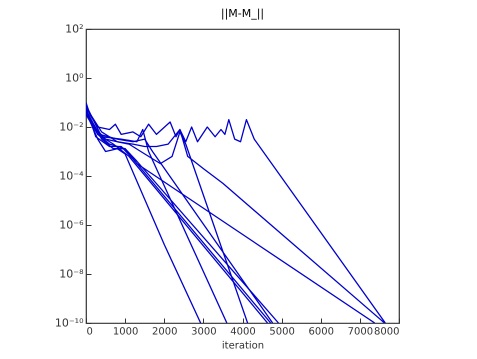  Describe the element at coordinates (125, 332) in the screenshot. I see `x-tick-label: 1000` at that location.